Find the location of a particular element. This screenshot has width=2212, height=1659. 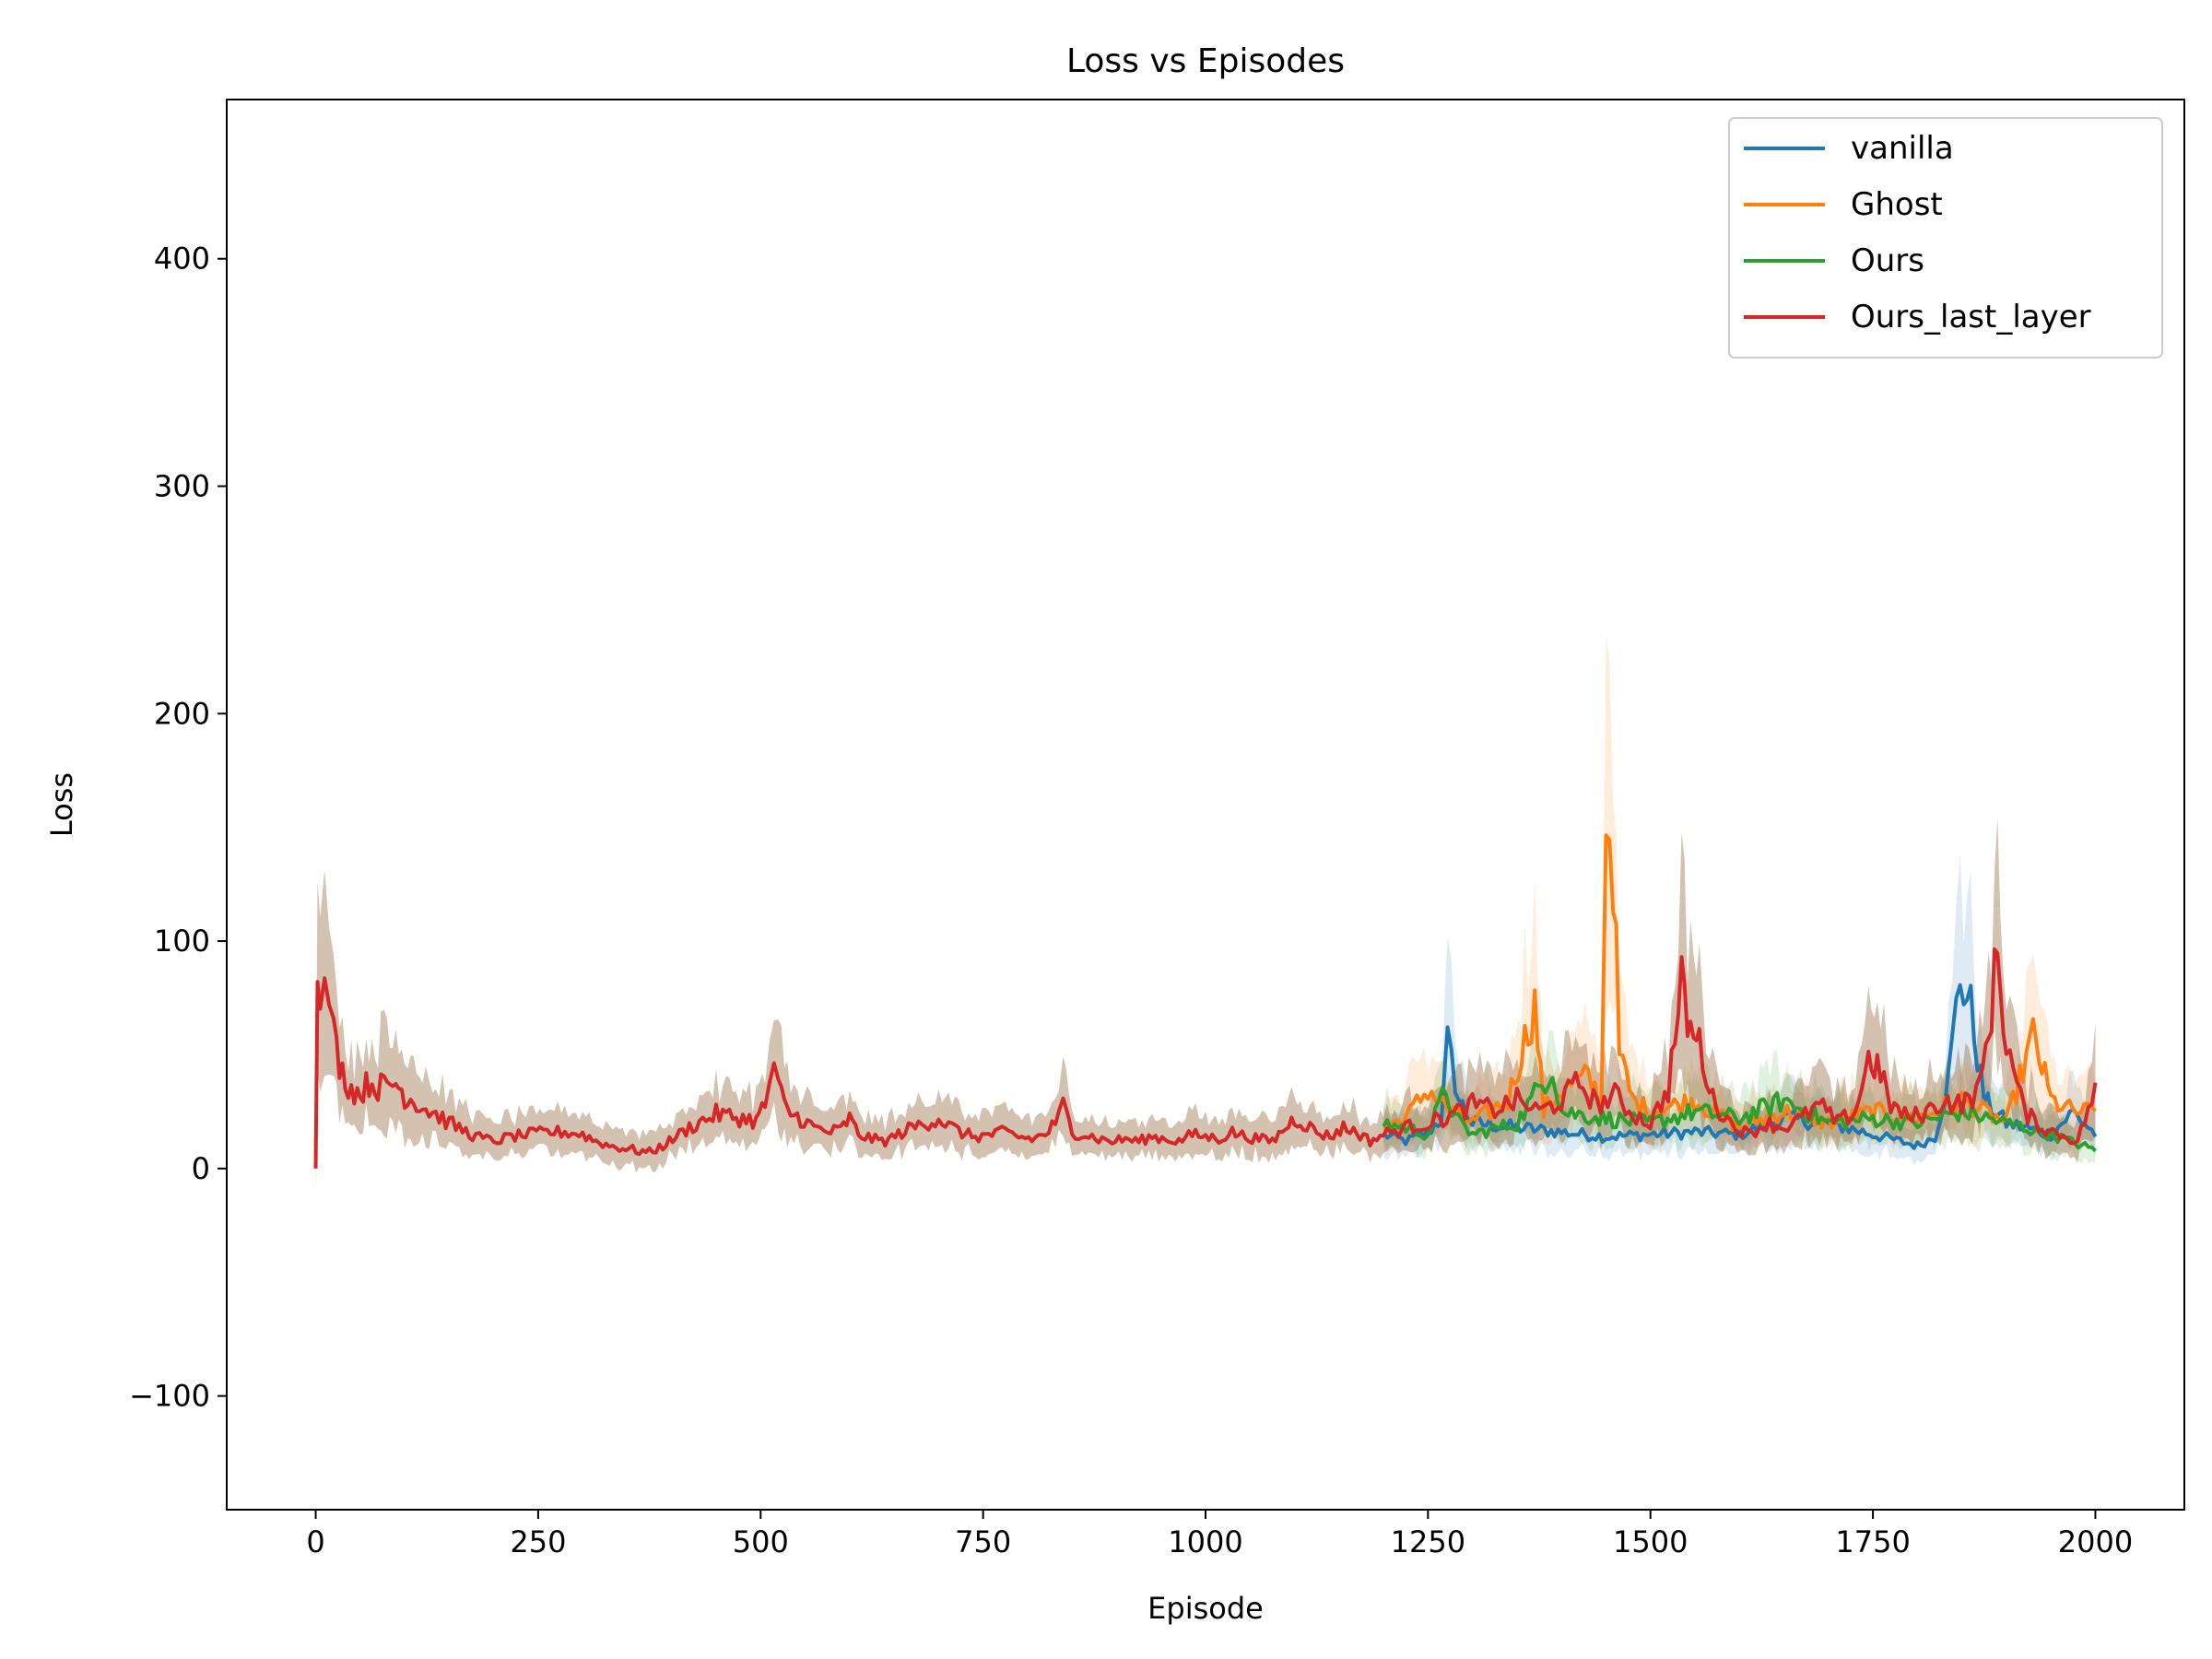

series-line-Ours is located at coordinates (1739, 1114).